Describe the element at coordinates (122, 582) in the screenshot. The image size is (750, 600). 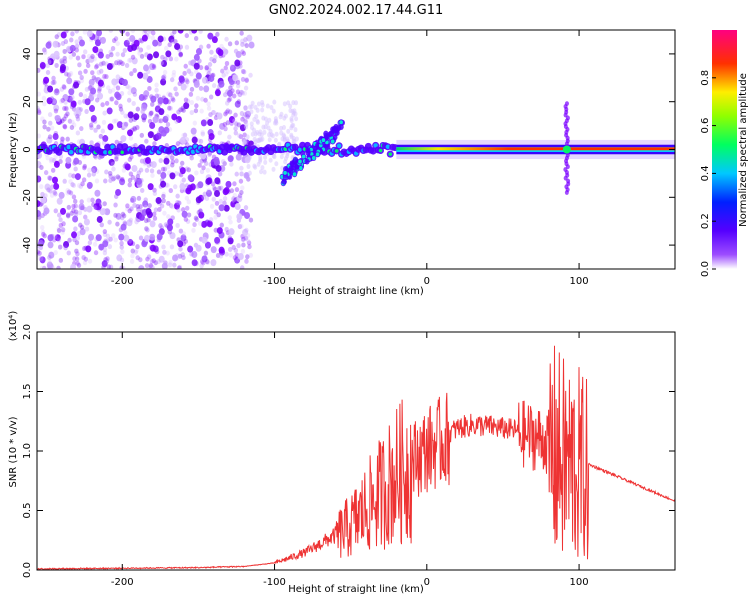
I see `snr-xtick-label: -200` at that location.